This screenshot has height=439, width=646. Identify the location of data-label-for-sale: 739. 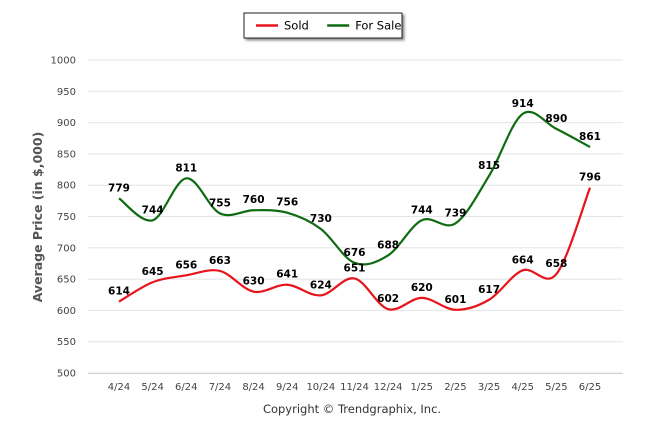
(455, 213).